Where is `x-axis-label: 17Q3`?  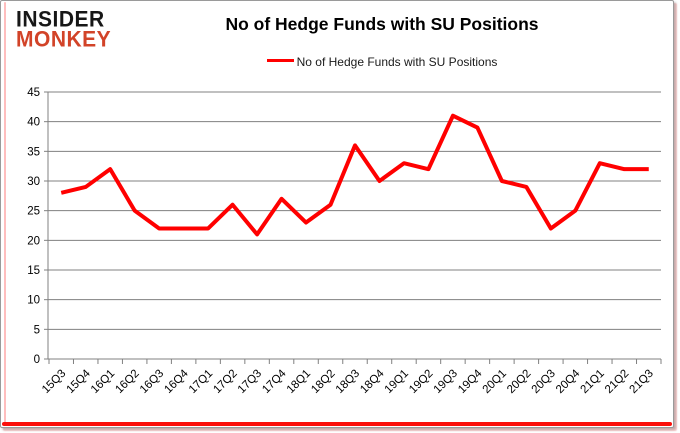
x-axis-label: 17Q3 is located at coordinates (250, 382).